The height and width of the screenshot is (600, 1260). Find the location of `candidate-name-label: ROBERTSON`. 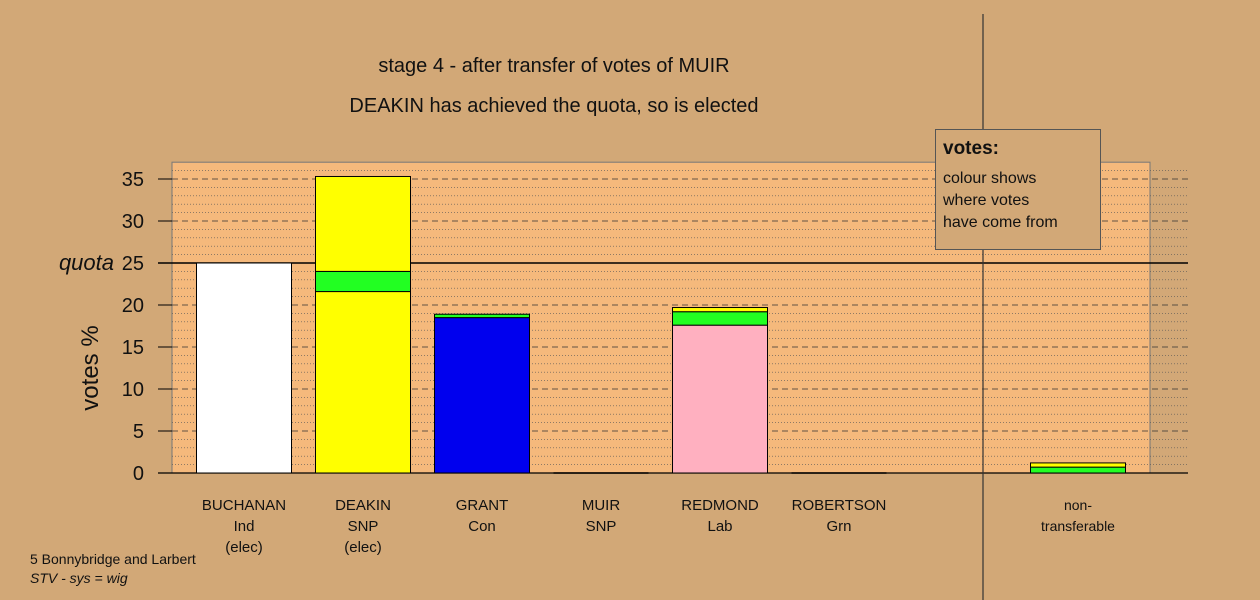

candidate-name-label: ROBERTSON is located at coordinates (839, 505).